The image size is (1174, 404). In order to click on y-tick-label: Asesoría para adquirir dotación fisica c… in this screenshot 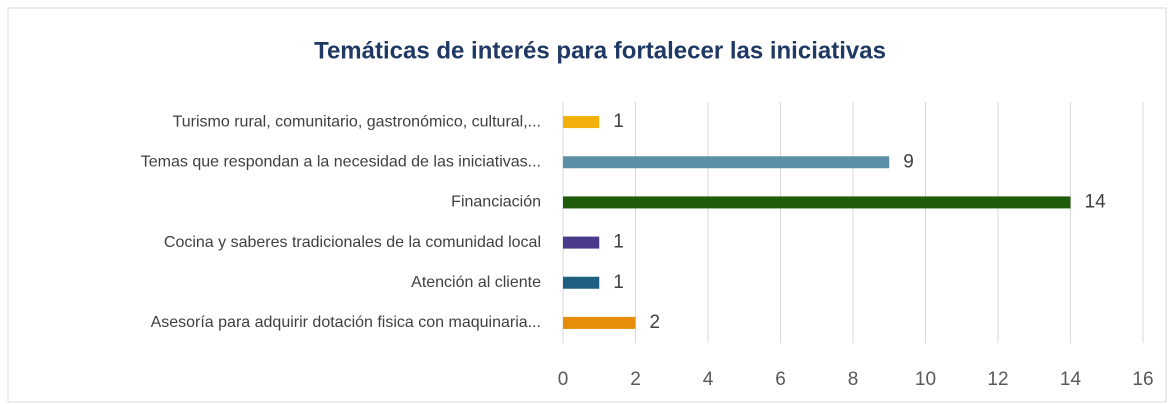, I will do `click(346, 322)`.